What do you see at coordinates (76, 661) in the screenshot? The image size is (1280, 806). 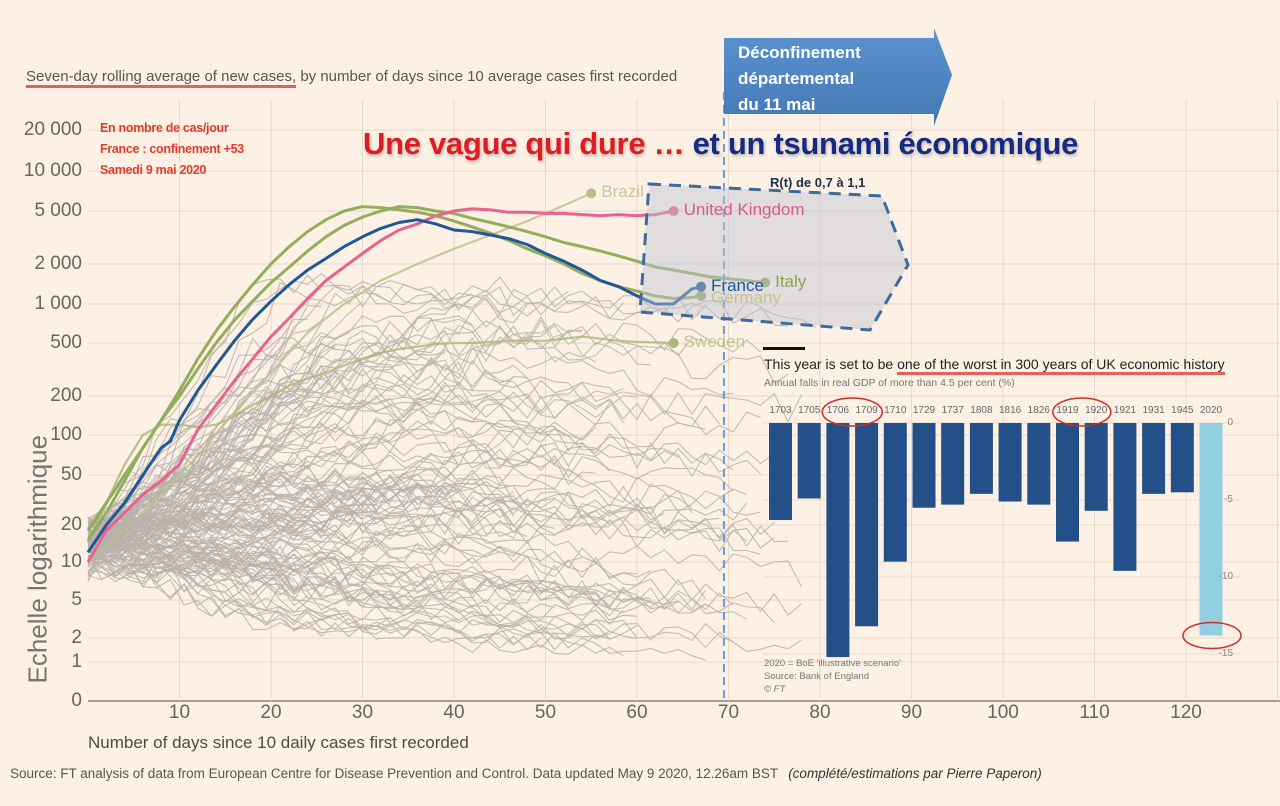 I see `y-tick-label: 1` at bounding box center [76, 661].